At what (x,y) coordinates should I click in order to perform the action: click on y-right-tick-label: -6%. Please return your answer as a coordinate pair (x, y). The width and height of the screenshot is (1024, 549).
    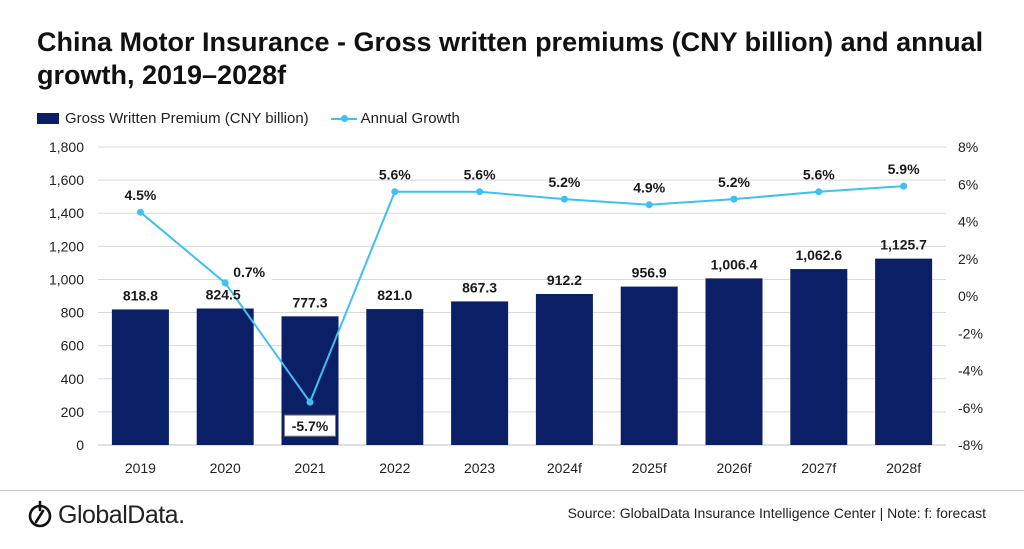
    Looking at the image, I should click on (970, 408).